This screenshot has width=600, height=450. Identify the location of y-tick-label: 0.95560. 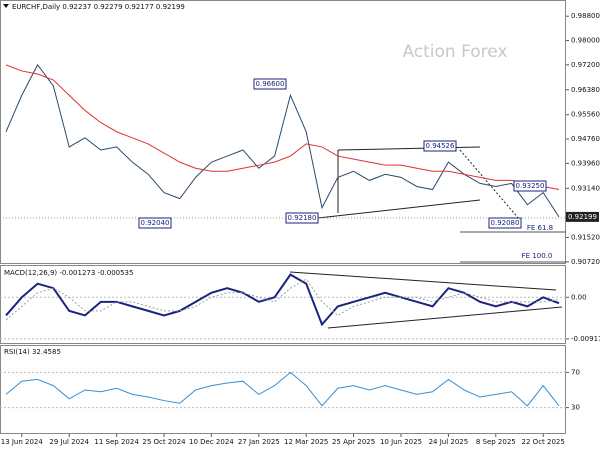
(585, 115).